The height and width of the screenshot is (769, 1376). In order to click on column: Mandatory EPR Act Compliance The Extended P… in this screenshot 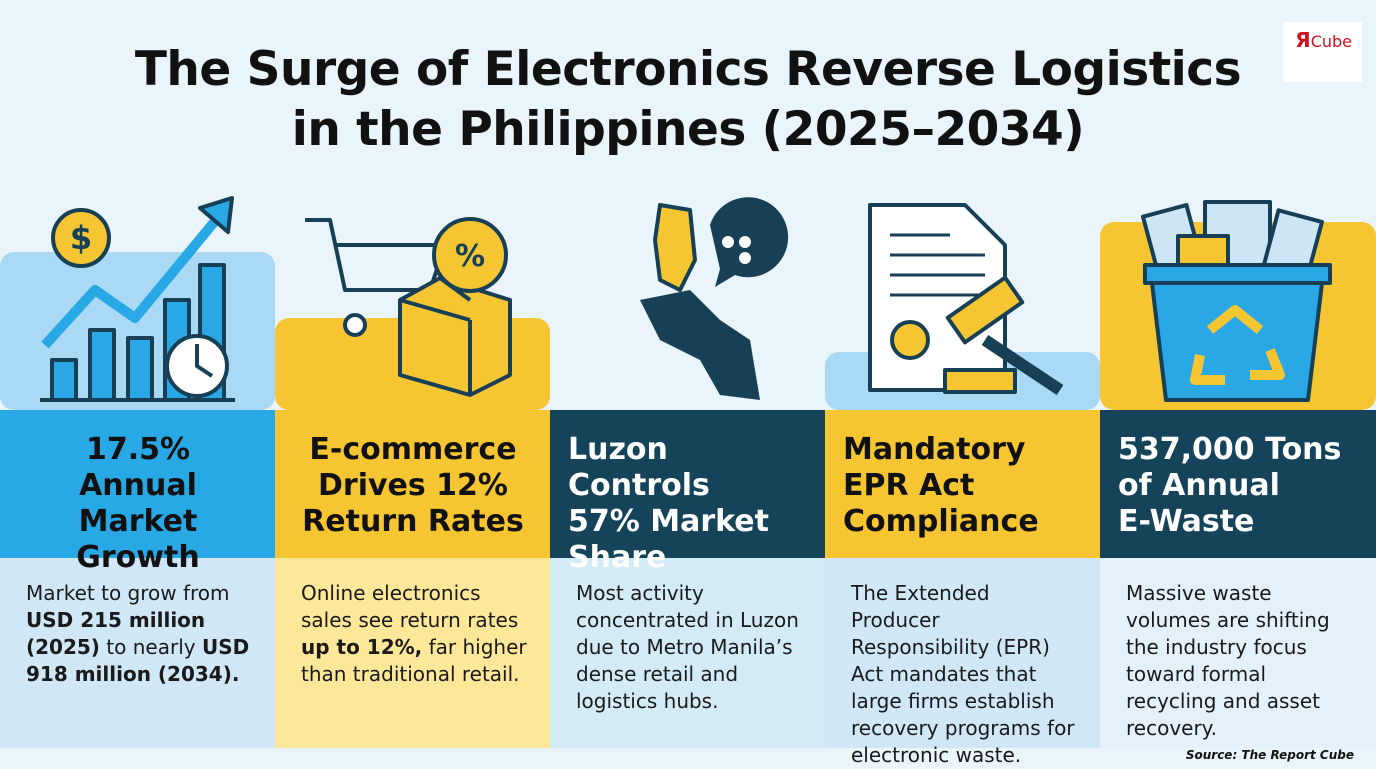, I will do `click(963, 588)`.